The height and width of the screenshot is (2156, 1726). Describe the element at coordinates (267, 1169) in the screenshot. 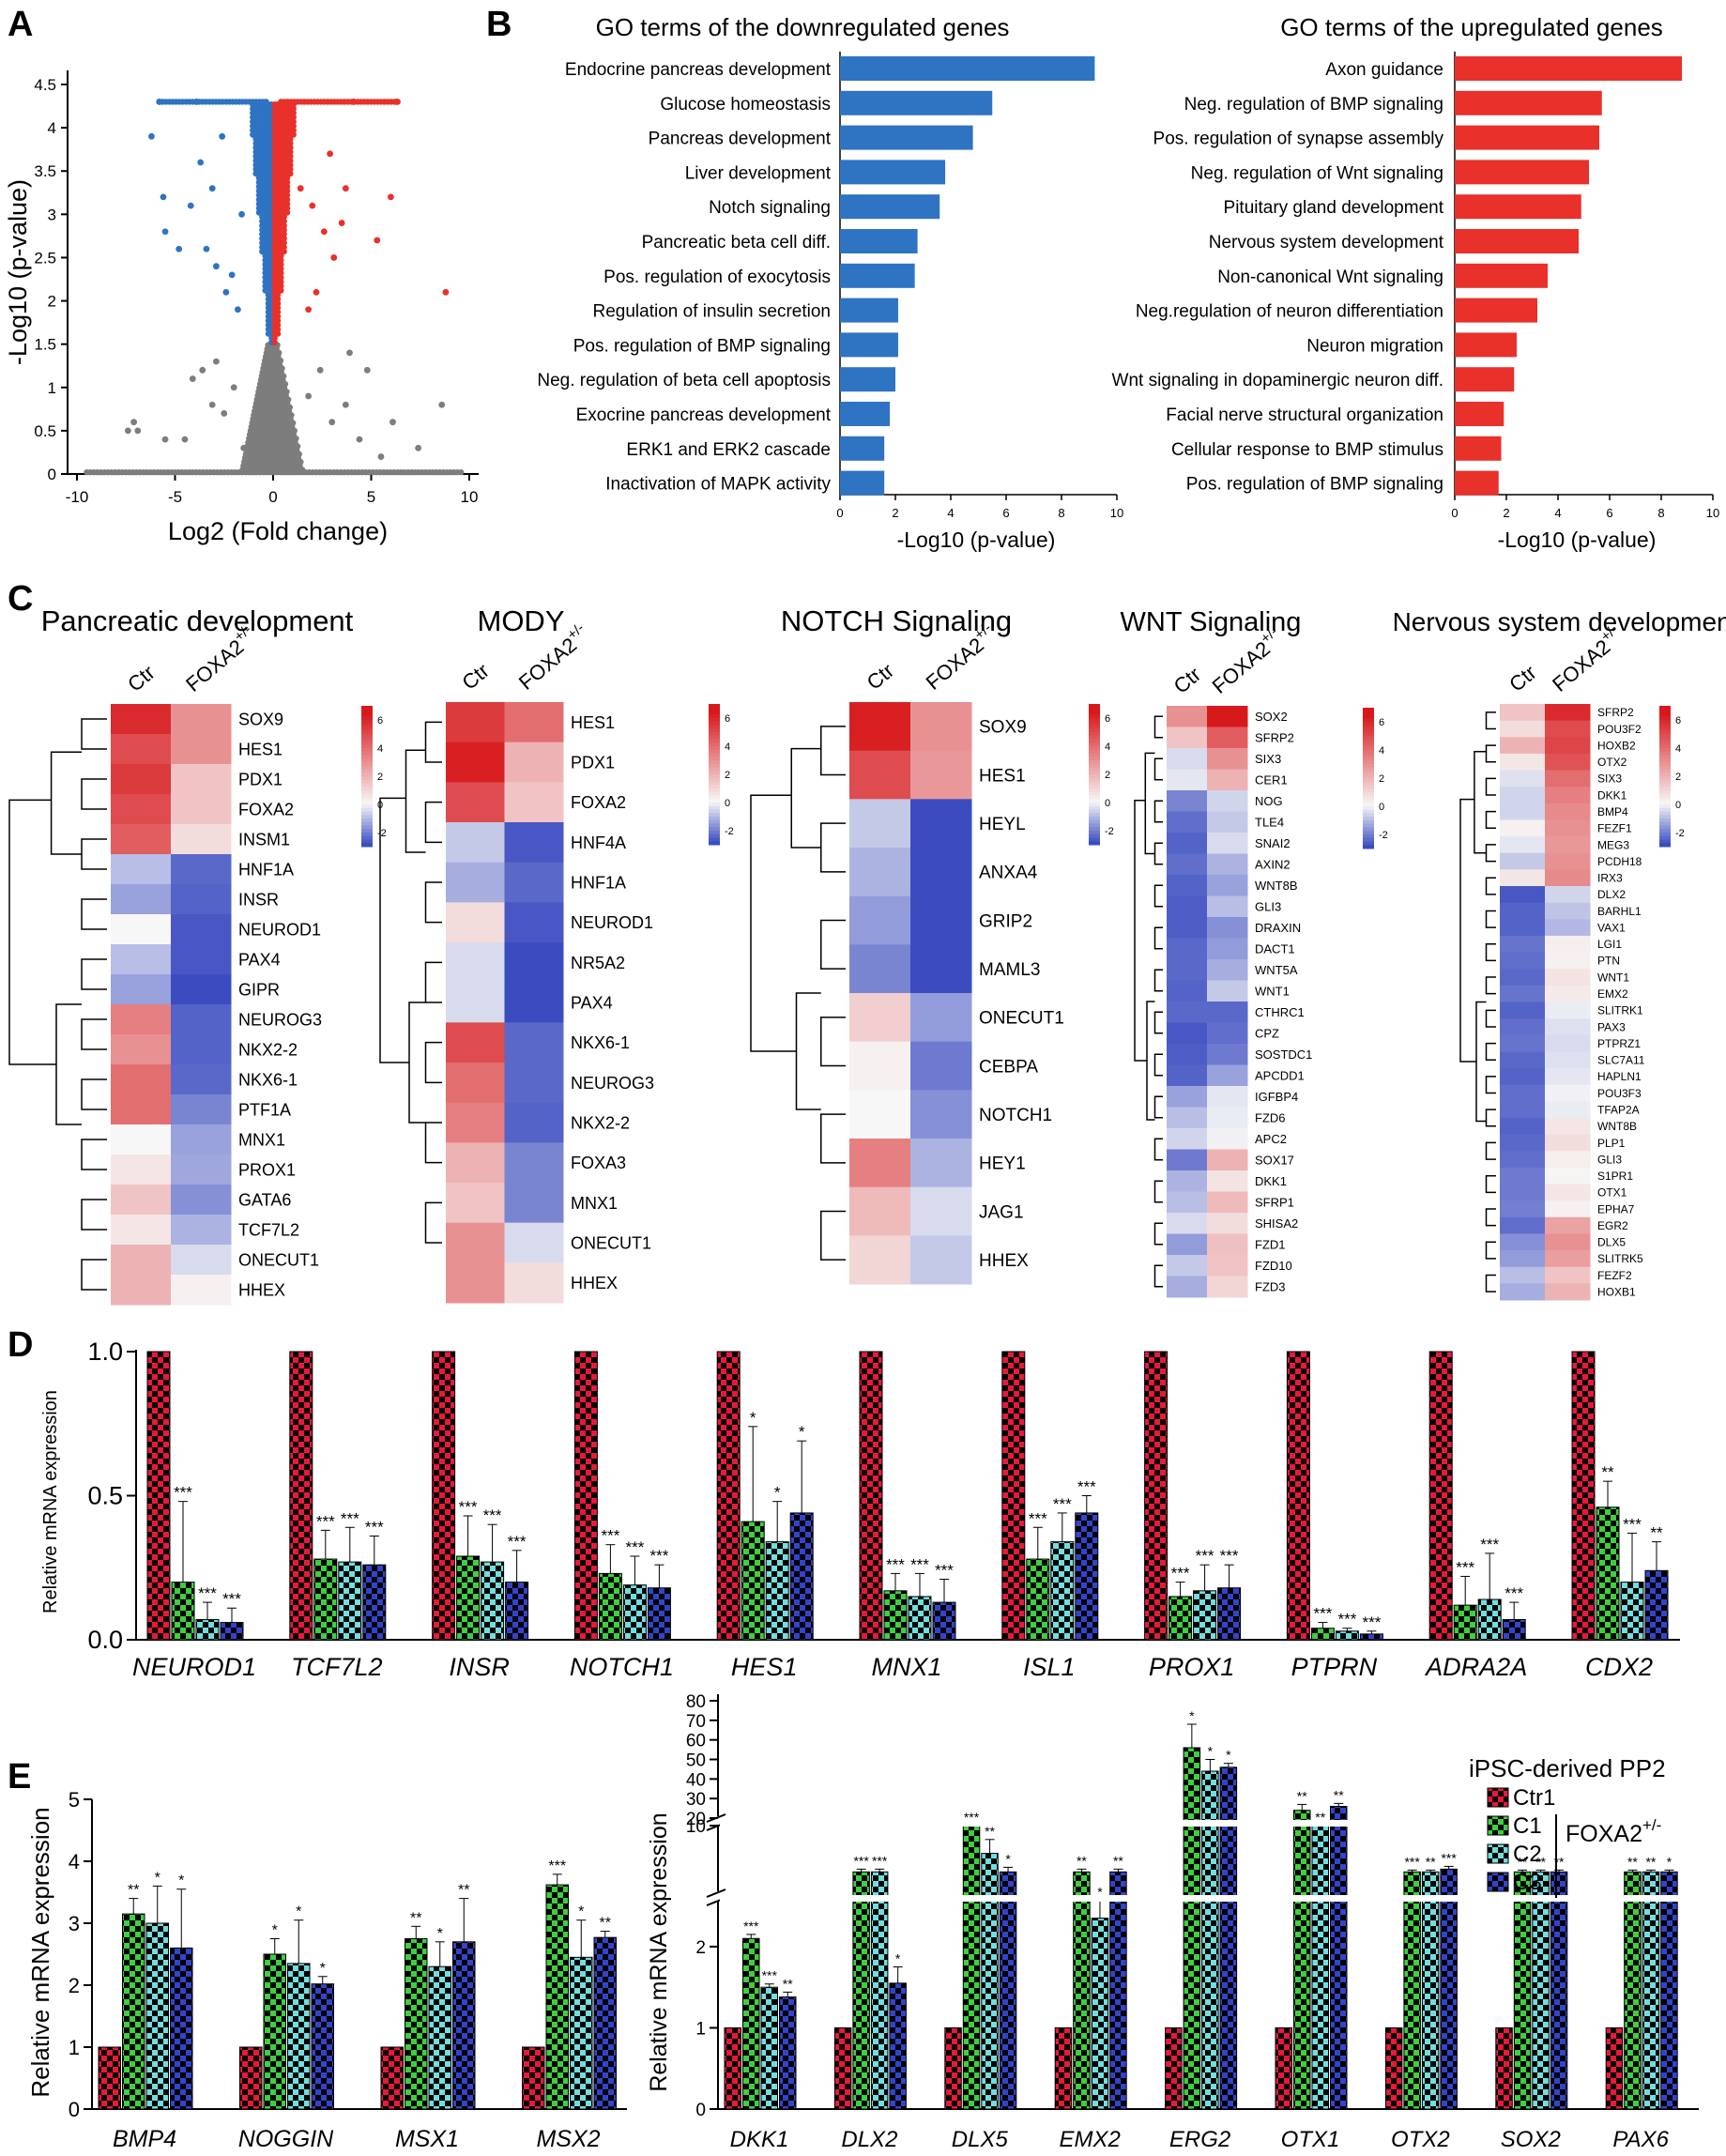

I see `heatmap-gene-label: PROX1` at that location.